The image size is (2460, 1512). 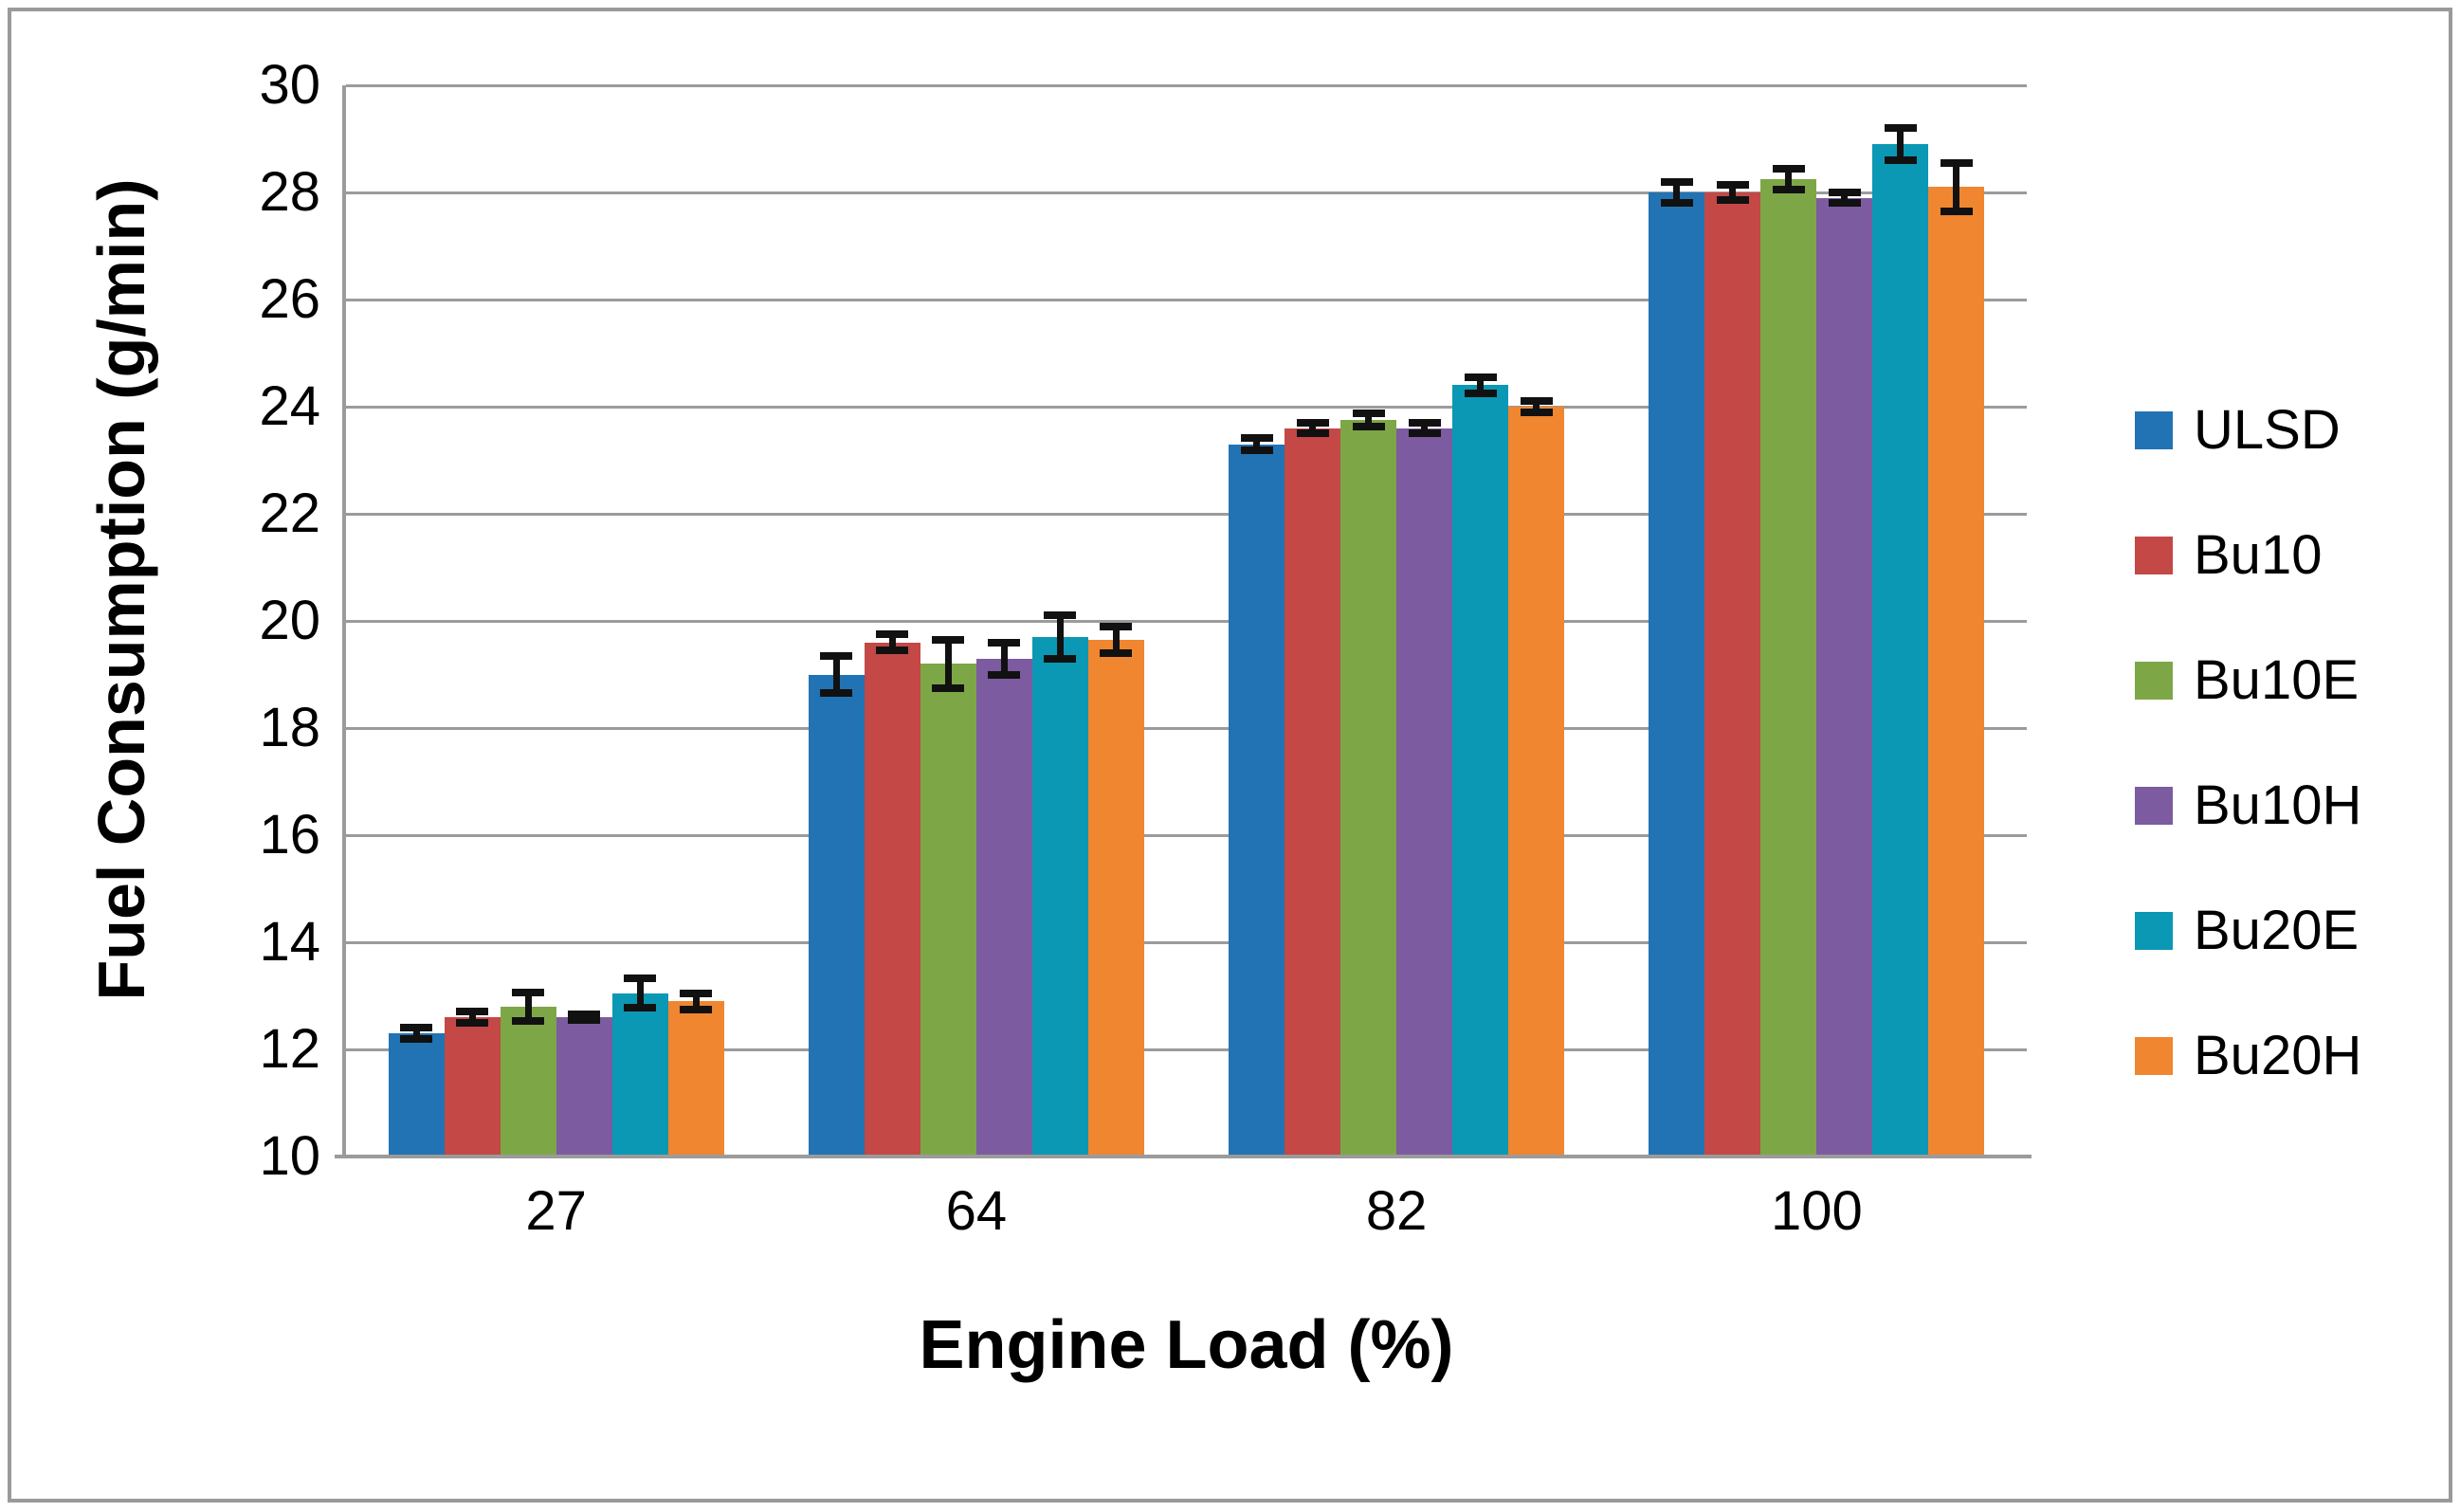 I want to click on y-tick-label: 10, so click(x=289, y=1156).